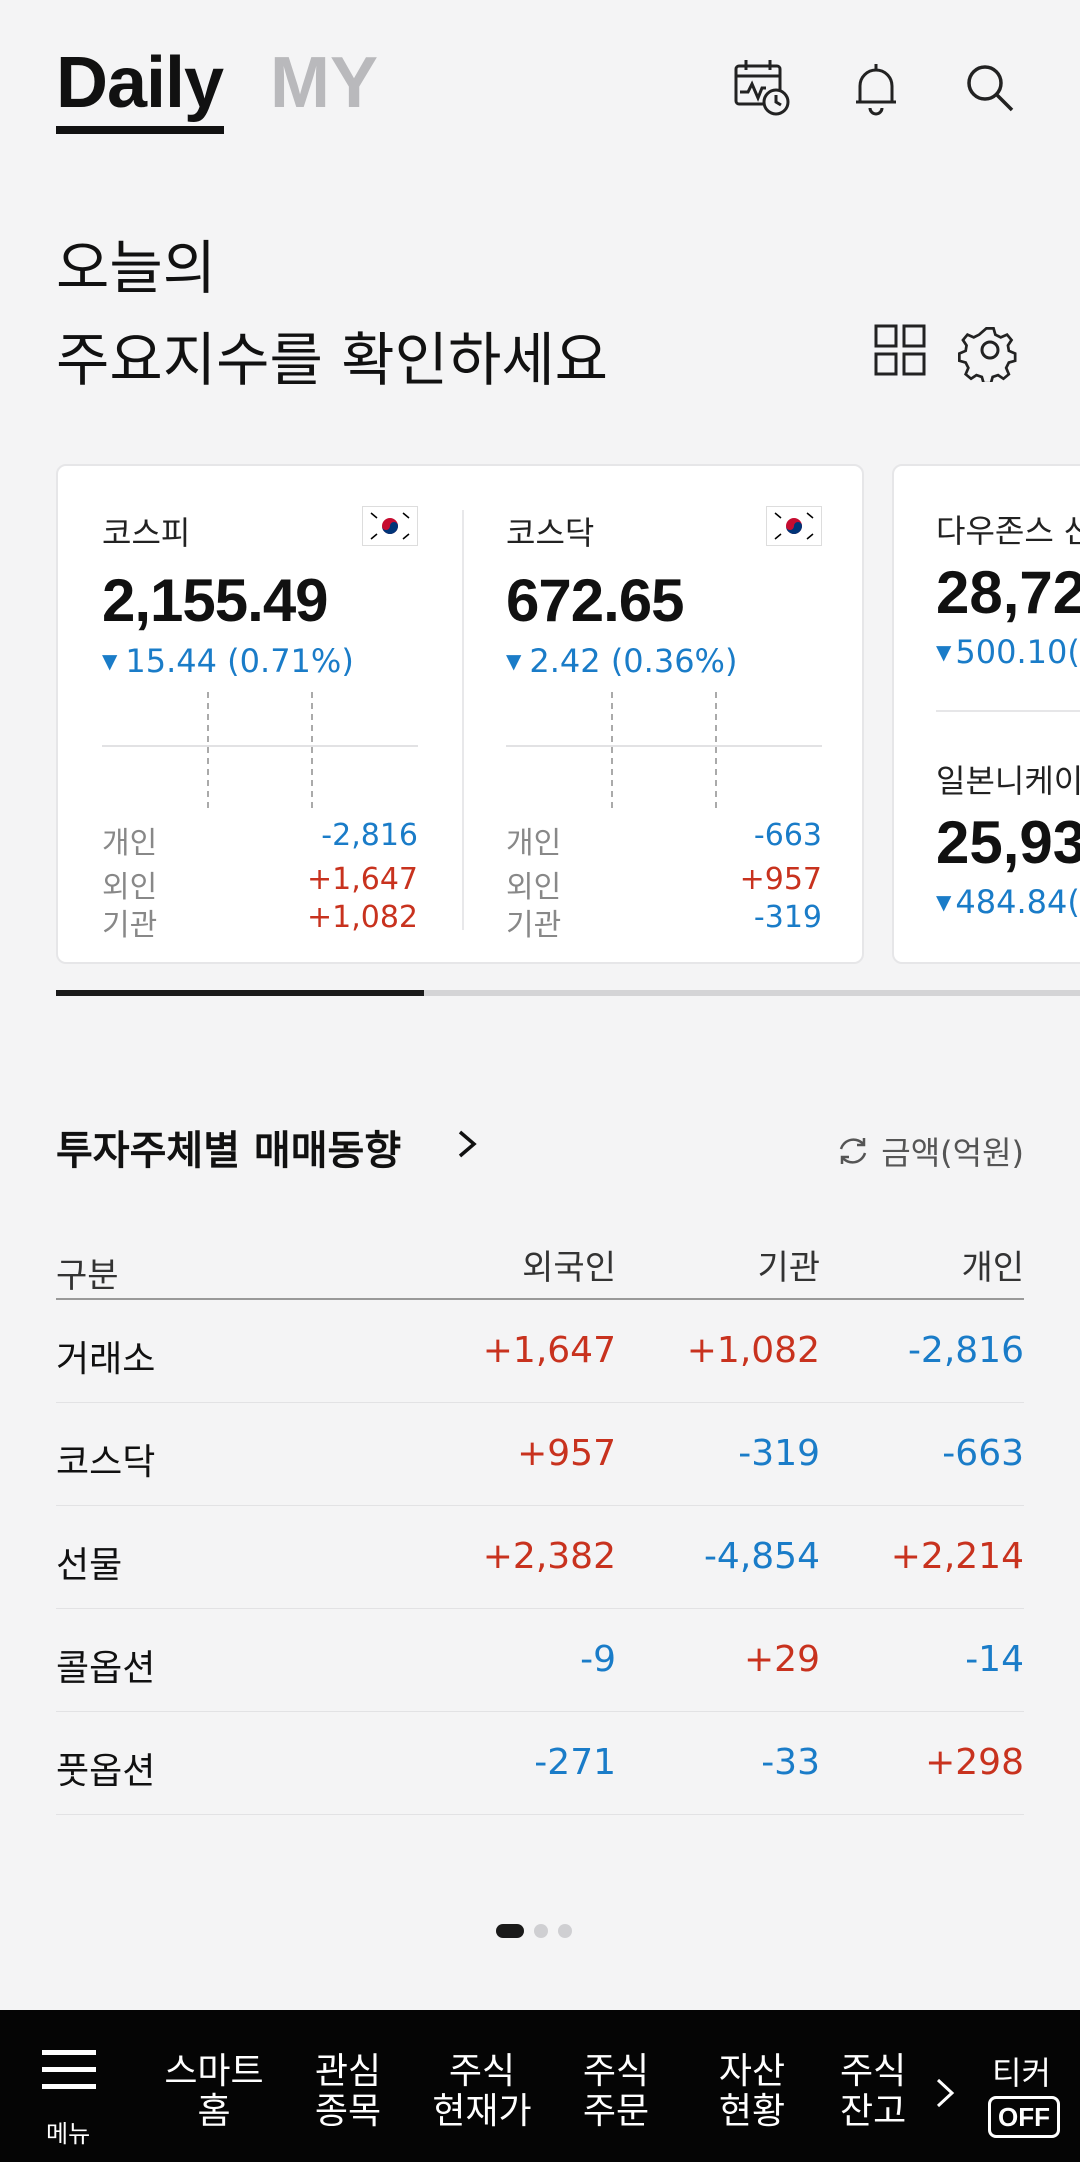  What do you see at coordinates (229, 1151) in the screenshot?
I see `investor-trend-title: 투자주체별 매매동향` at bounding box center [229, 1151].